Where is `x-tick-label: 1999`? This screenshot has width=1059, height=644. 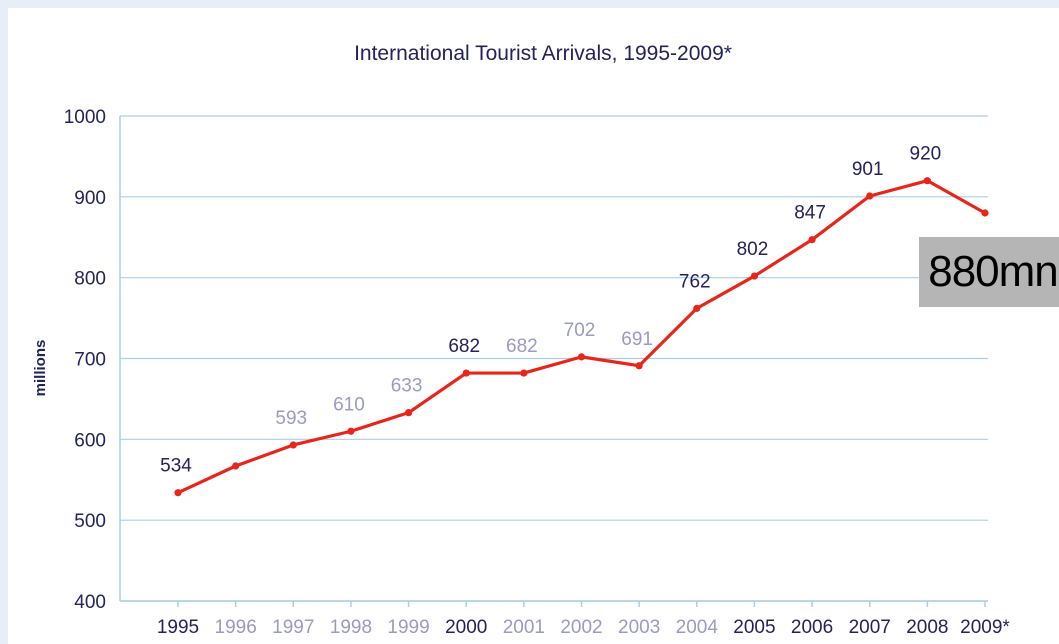
x-tick-label: 1999 is located at coordinates (408, 627).